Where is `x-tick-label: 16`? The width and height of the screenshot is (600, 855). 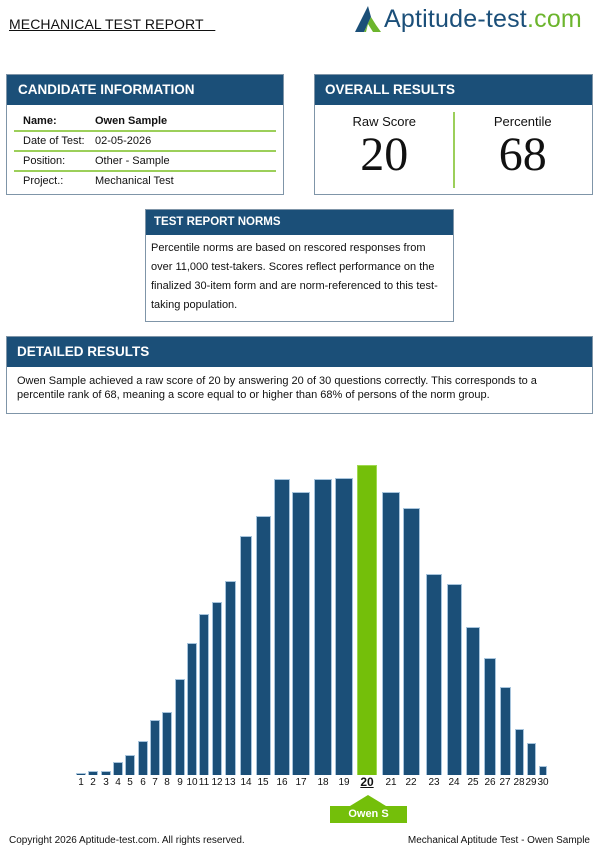 x-tick-label: 16 is located at coordinates (282, 782).